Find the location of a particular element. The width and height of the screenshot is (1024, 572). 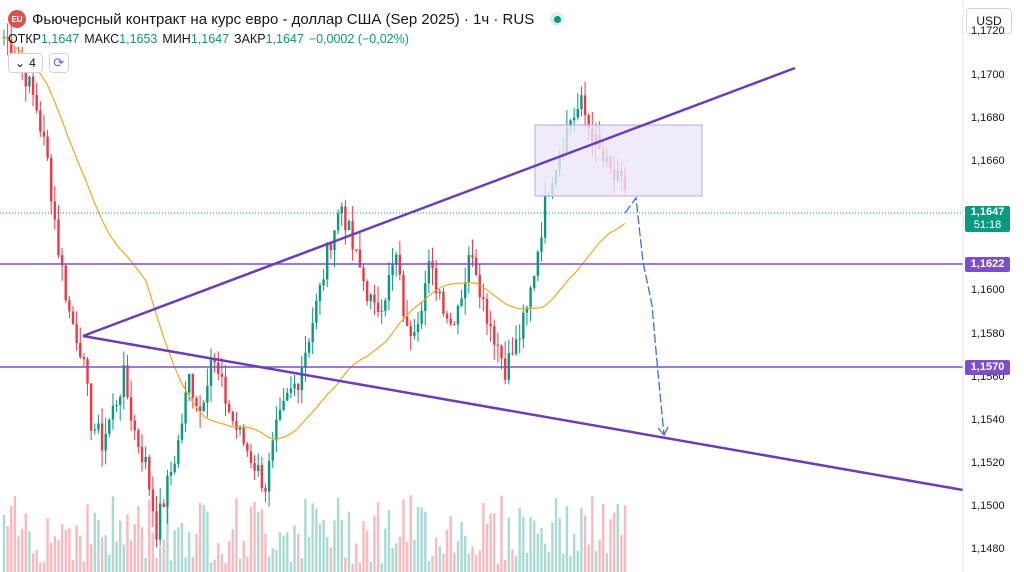

sync-icon: ⟳ is located at coordinates (58, 63).